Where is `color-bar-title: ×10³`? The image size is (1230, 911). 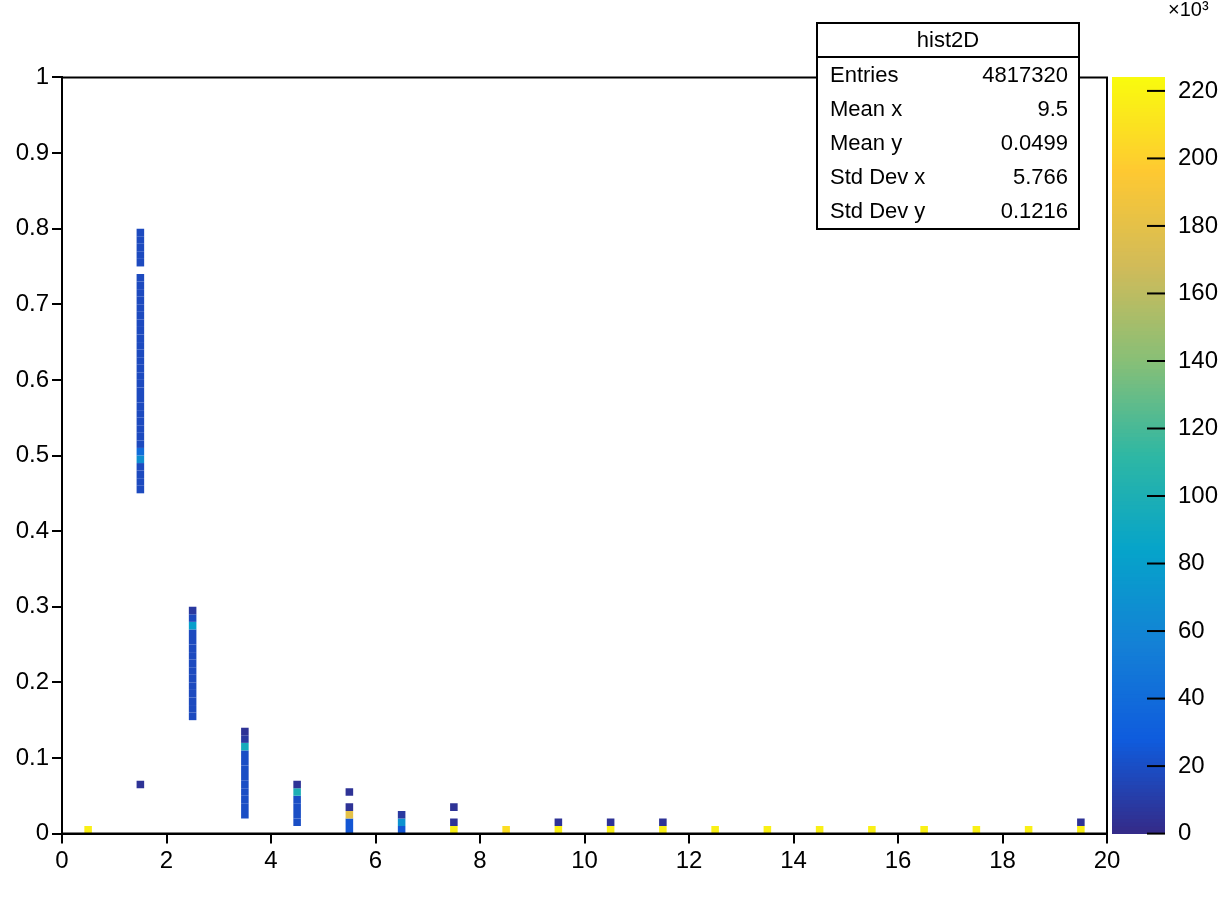
color-bar-title: ×10³ is located at coordinates (1188, 10).